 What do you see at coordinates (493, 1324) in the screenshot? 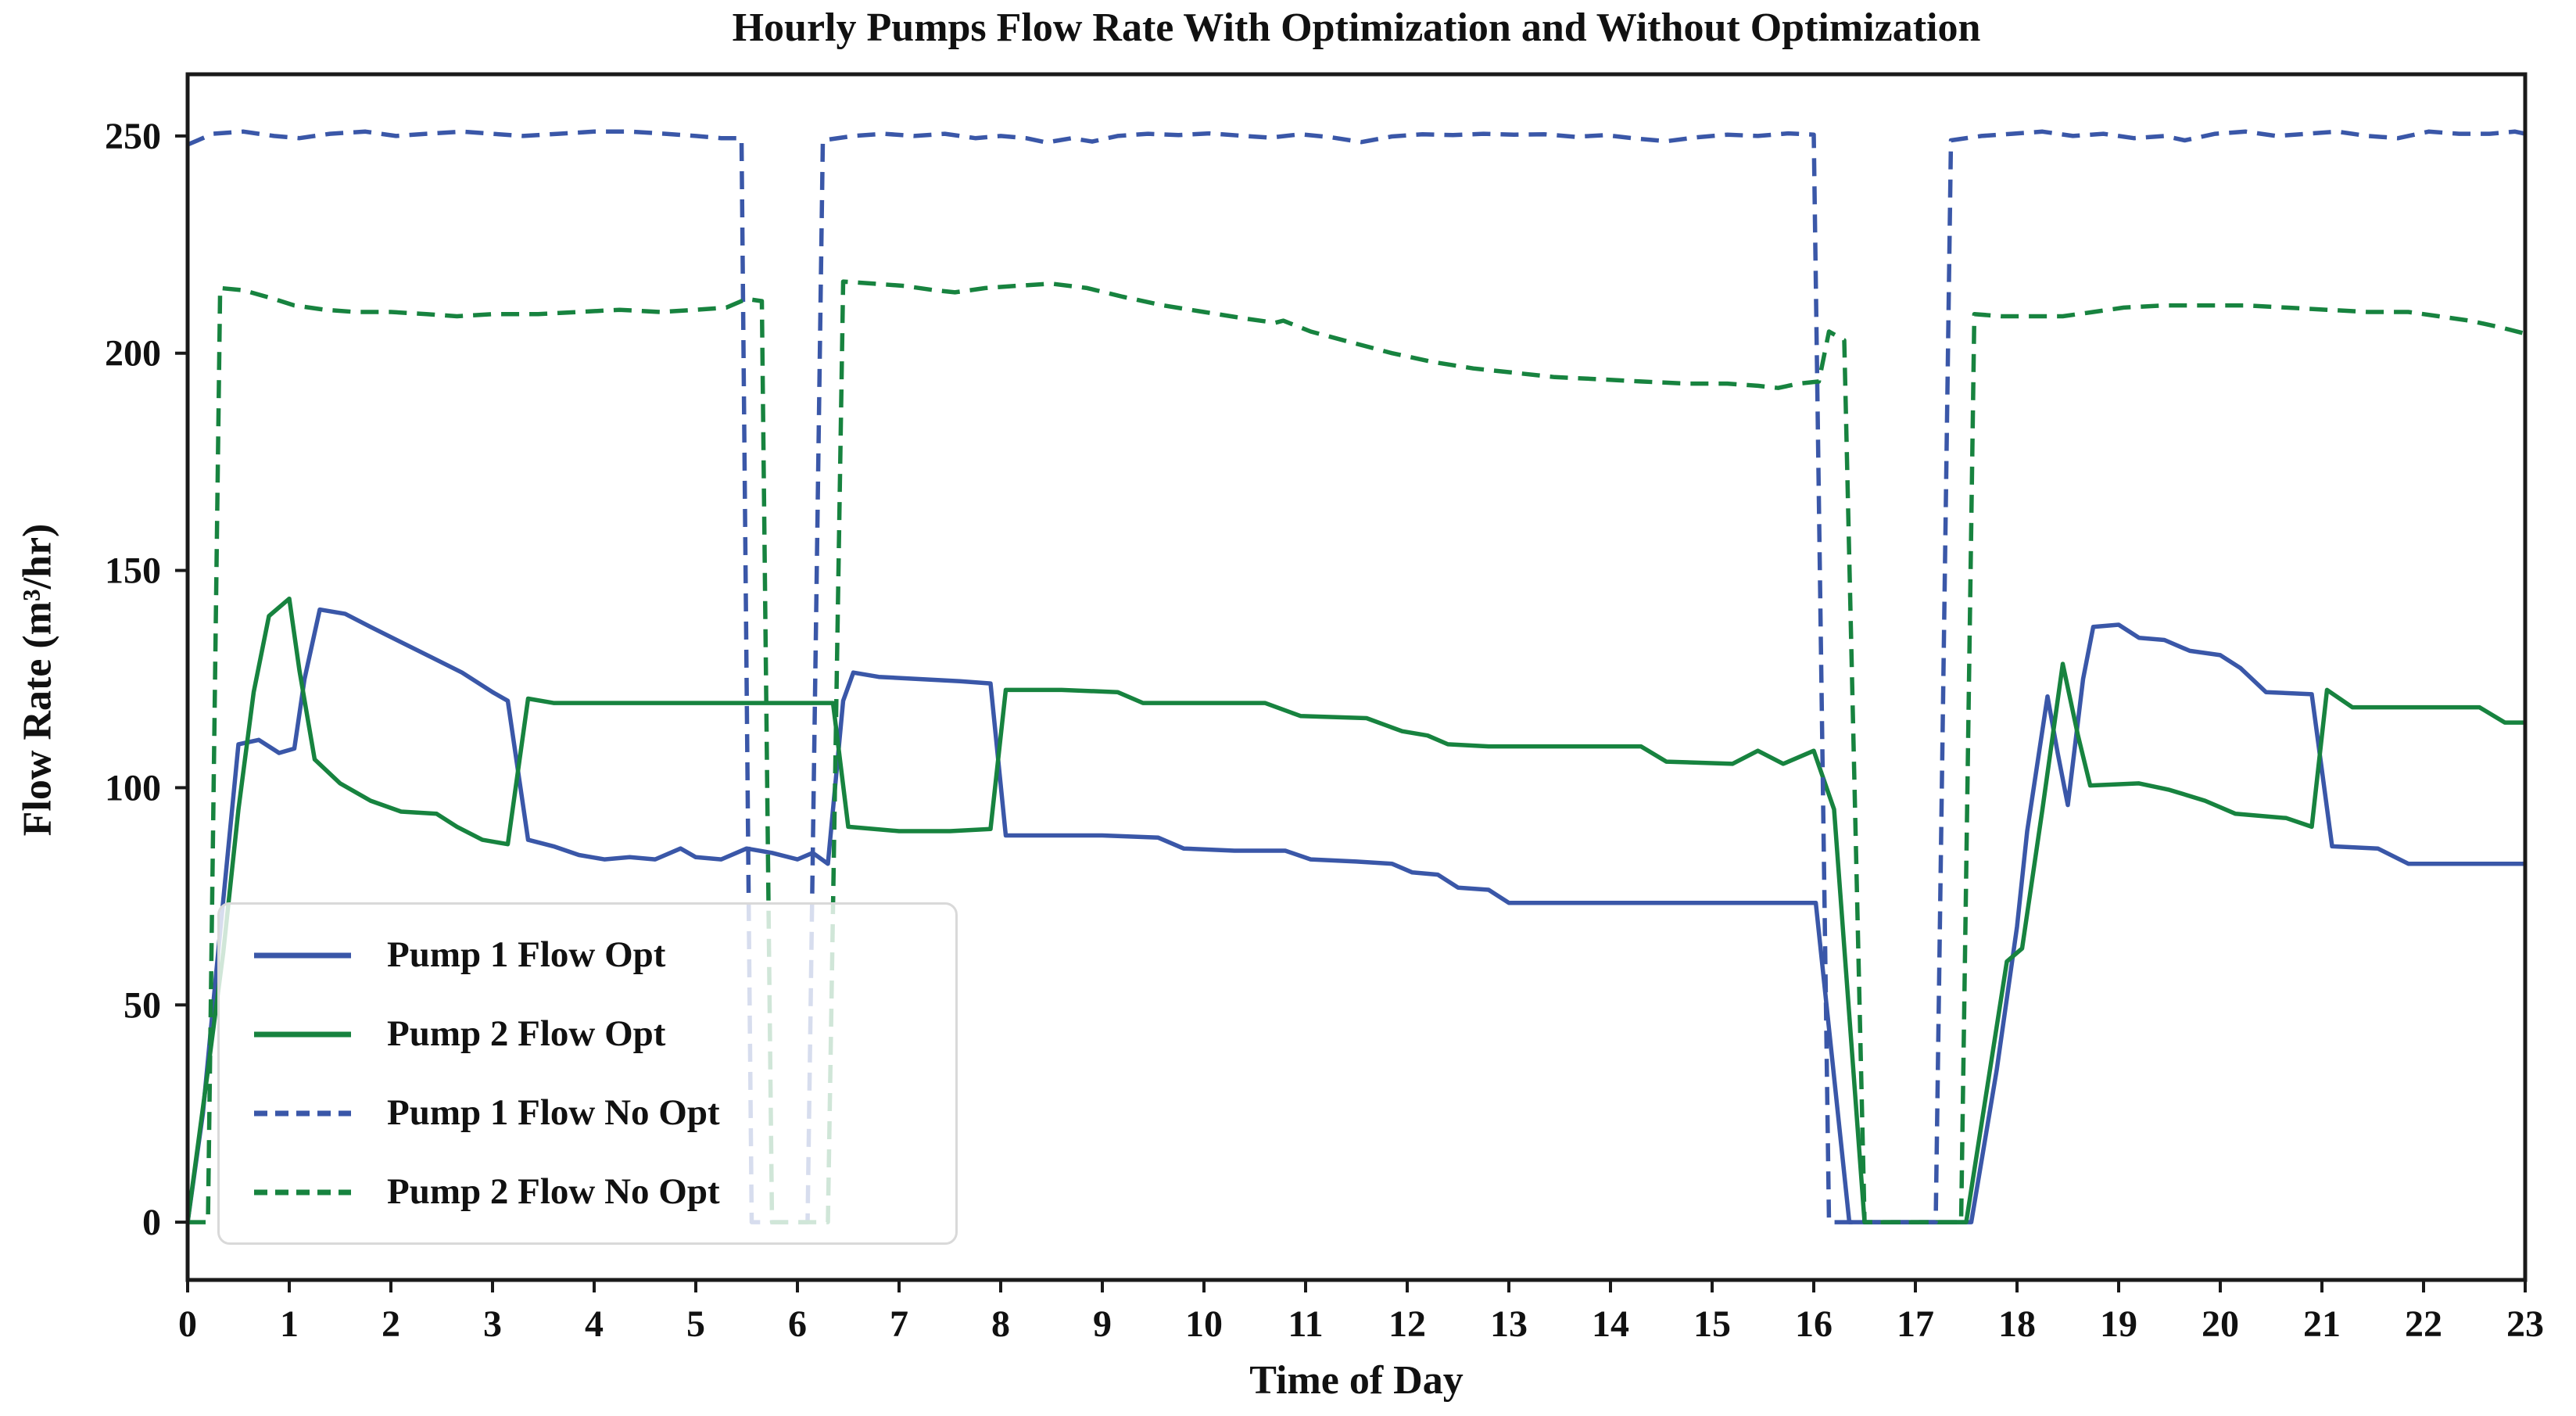
I see `x-tick-label: 3` at bounding box center [493, 1324].